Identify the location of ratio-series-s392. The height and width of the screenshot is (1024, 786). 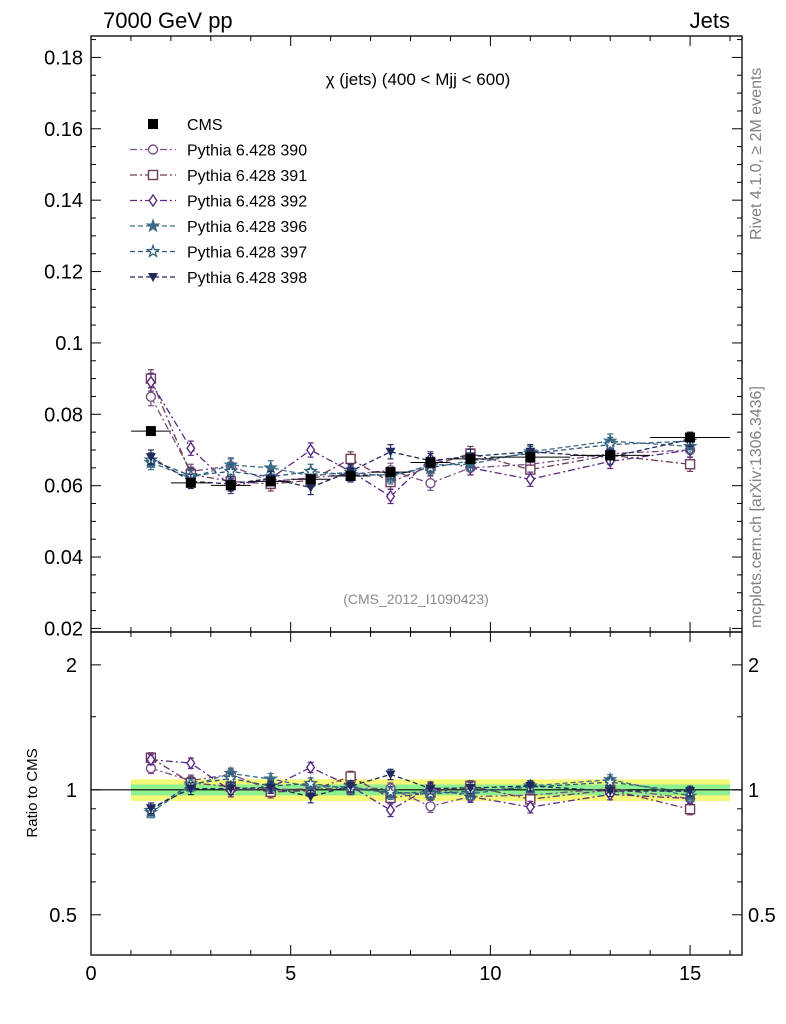
(420, 785).